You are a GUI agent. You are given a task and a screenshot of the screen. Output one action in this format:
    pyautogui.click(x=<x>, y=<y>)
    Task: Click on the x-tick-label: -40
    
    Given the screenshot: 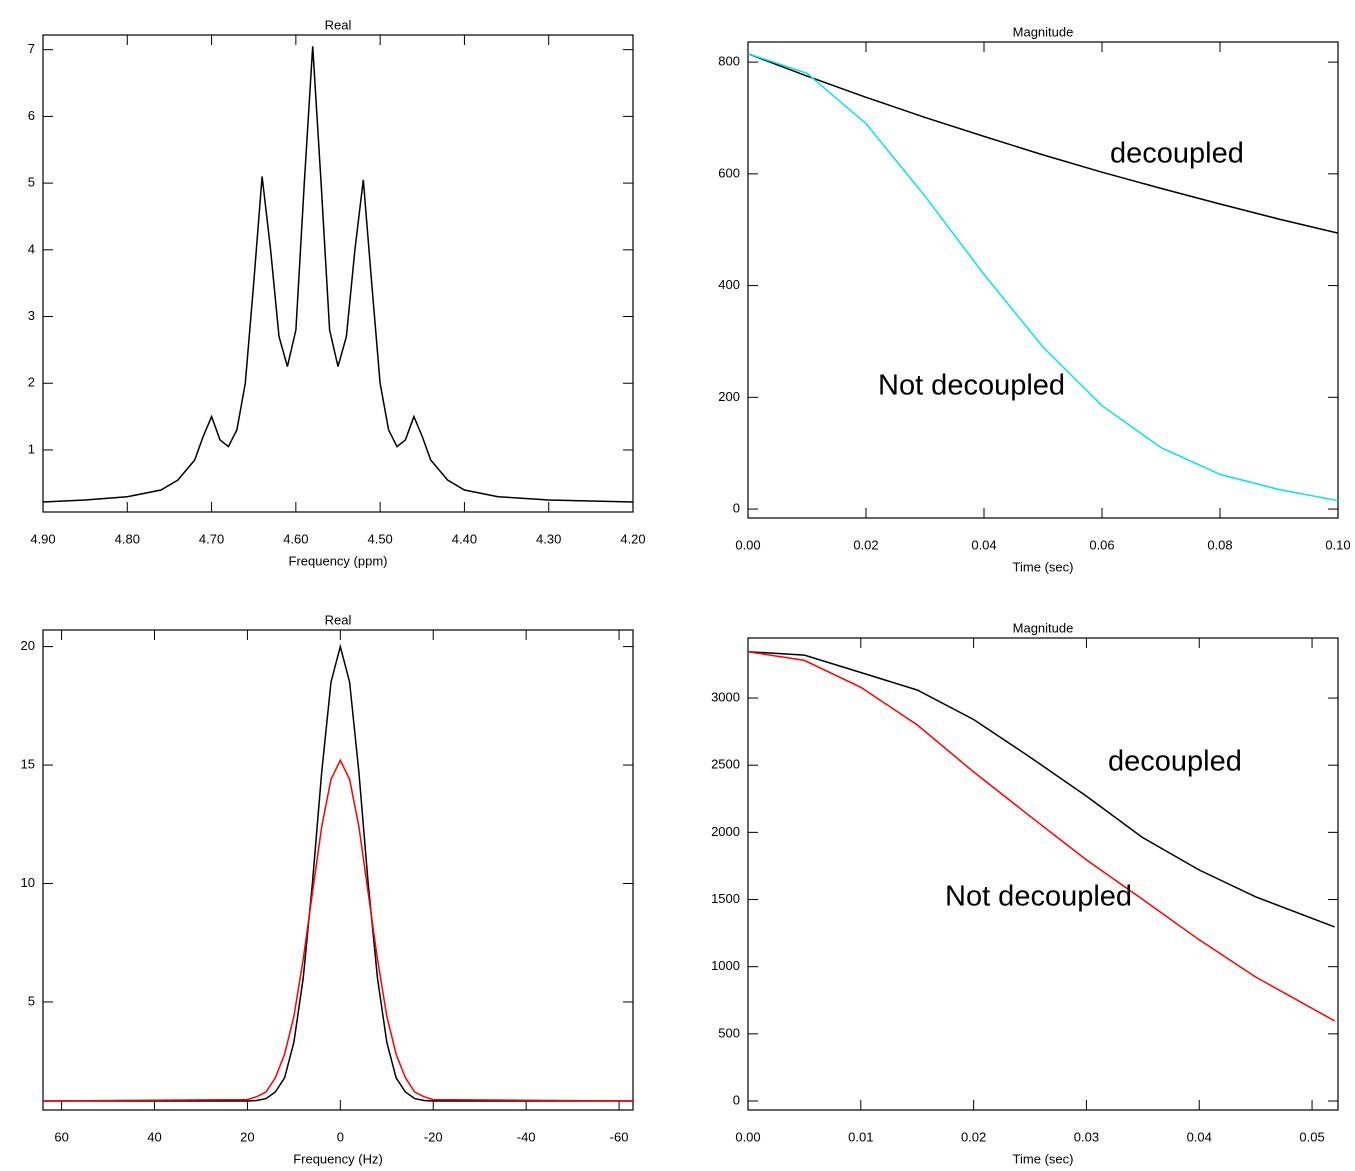 What is the action you would take?
    pyautogui.click(x=526, y=1136)
    